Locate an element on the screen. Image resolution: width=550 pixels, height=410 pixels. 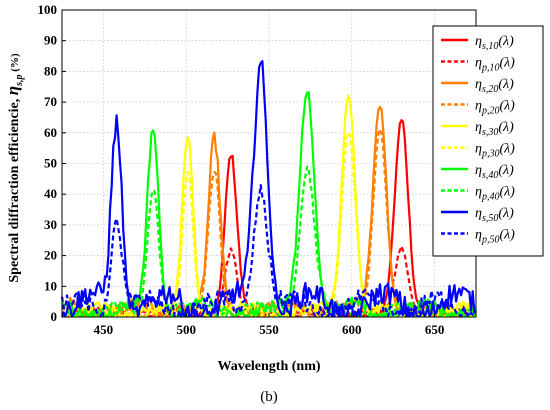
x-tick-label: 600 is located at coordinates (352, 329).